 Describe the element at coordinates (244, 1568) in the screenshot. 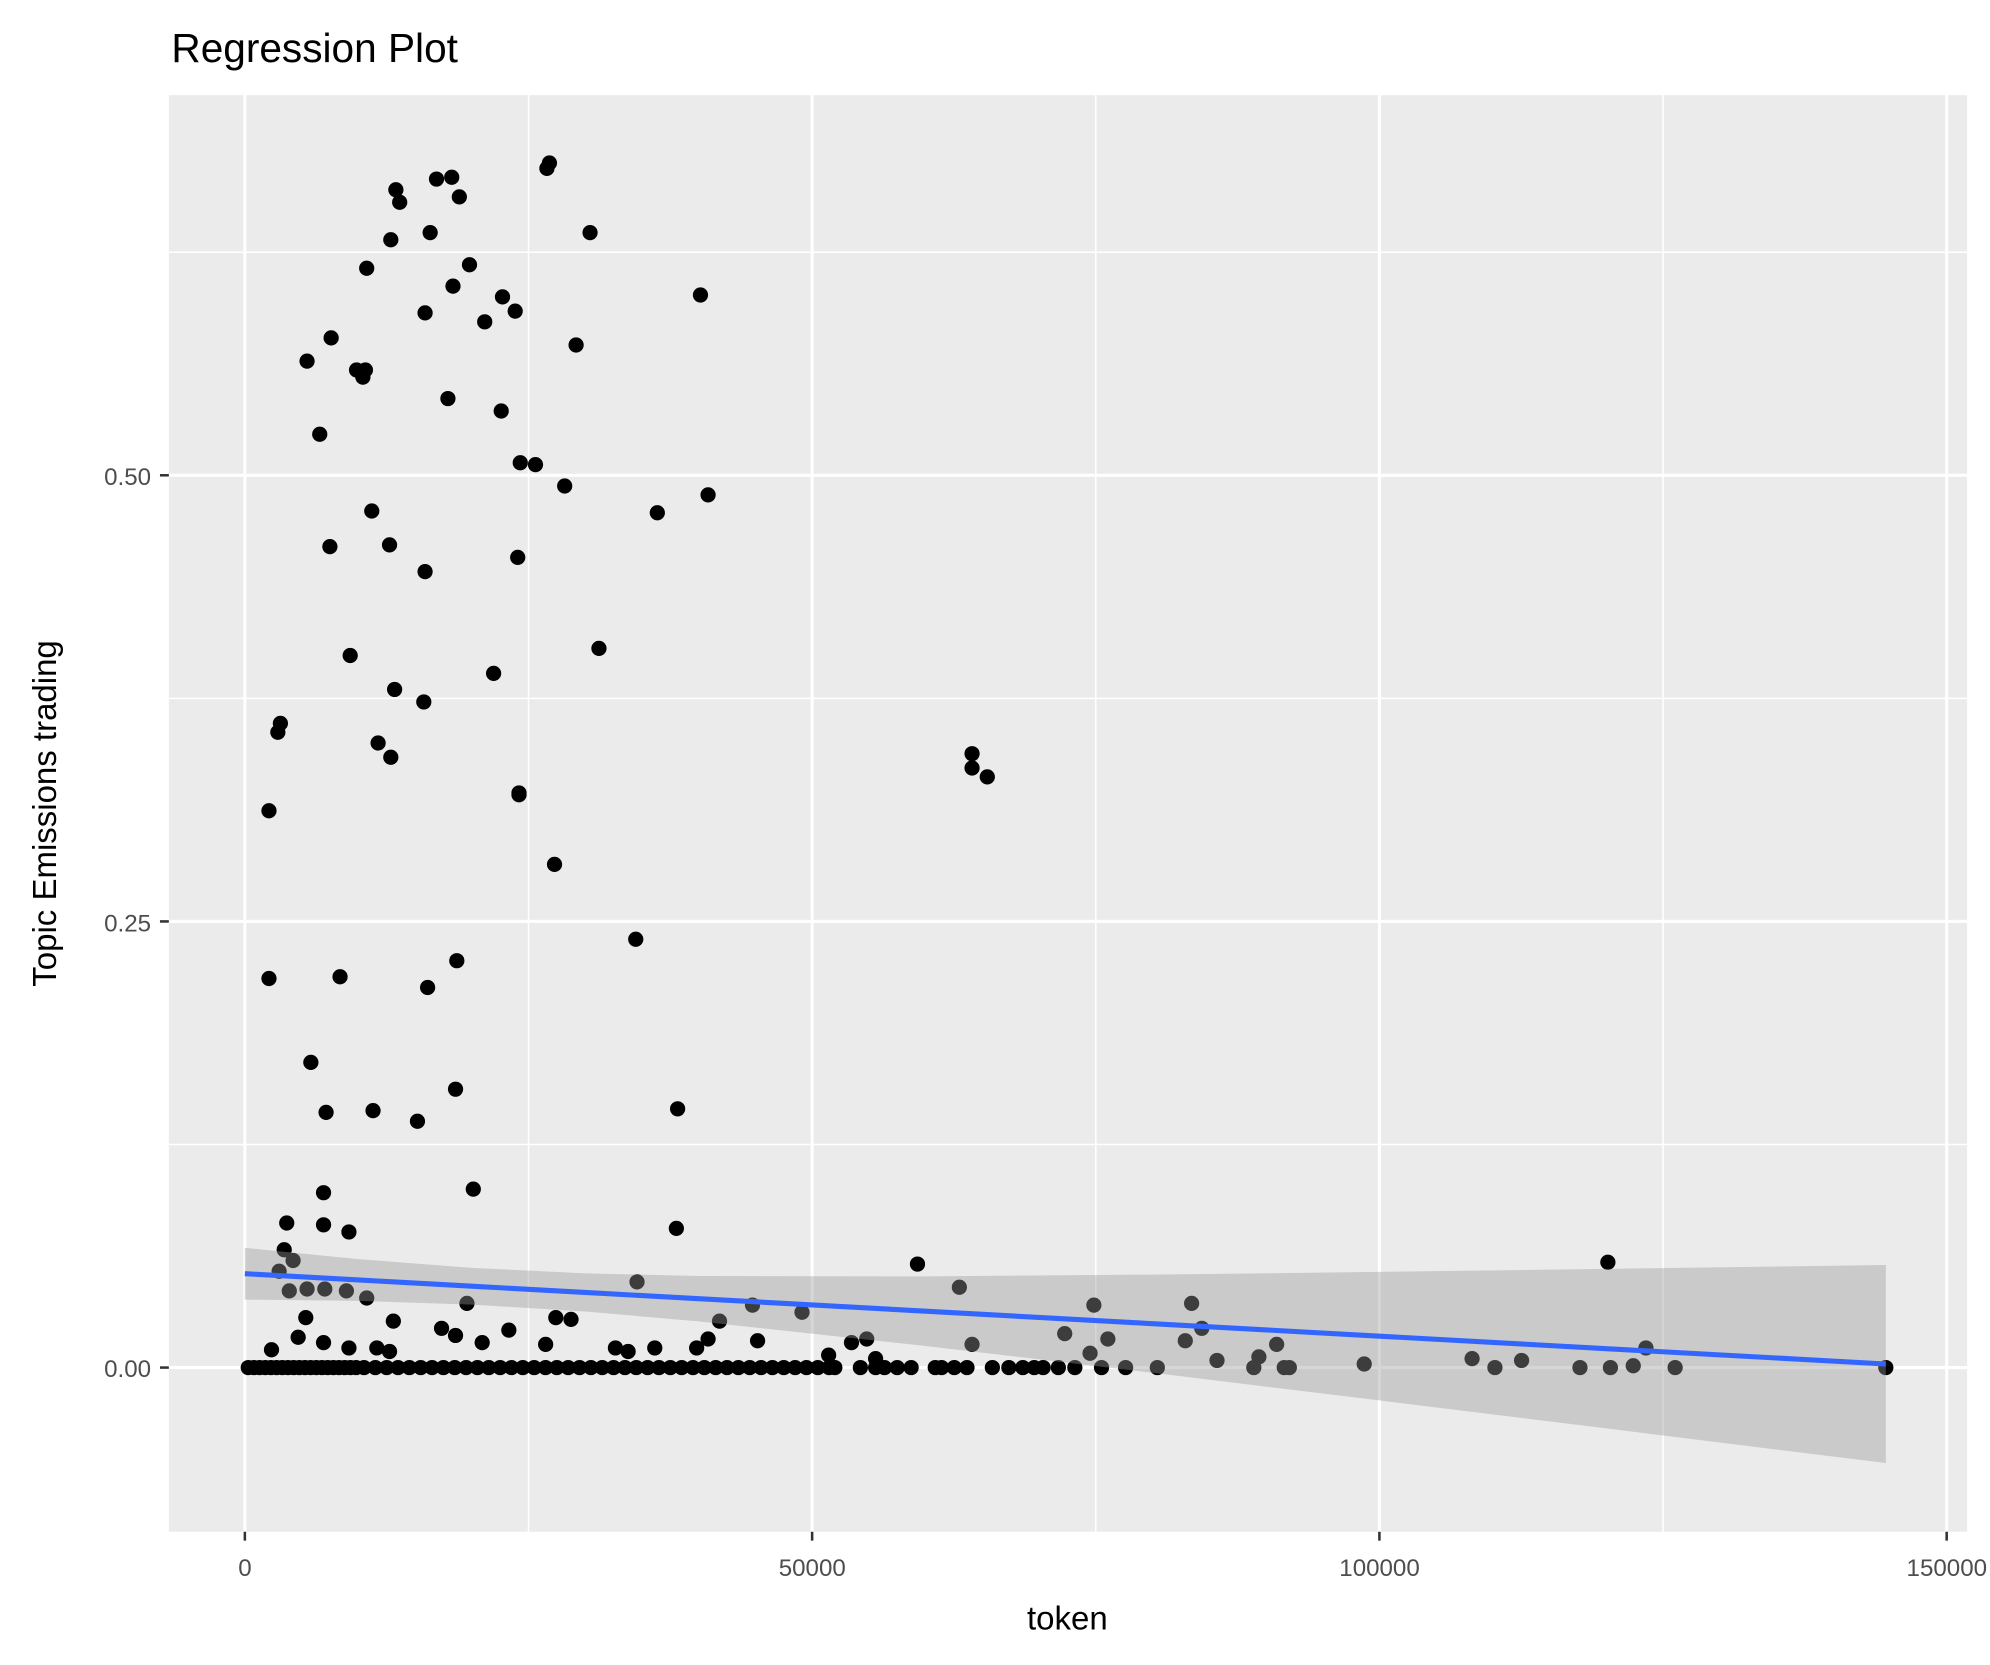

I see `x-tick-label: 0` at that location.